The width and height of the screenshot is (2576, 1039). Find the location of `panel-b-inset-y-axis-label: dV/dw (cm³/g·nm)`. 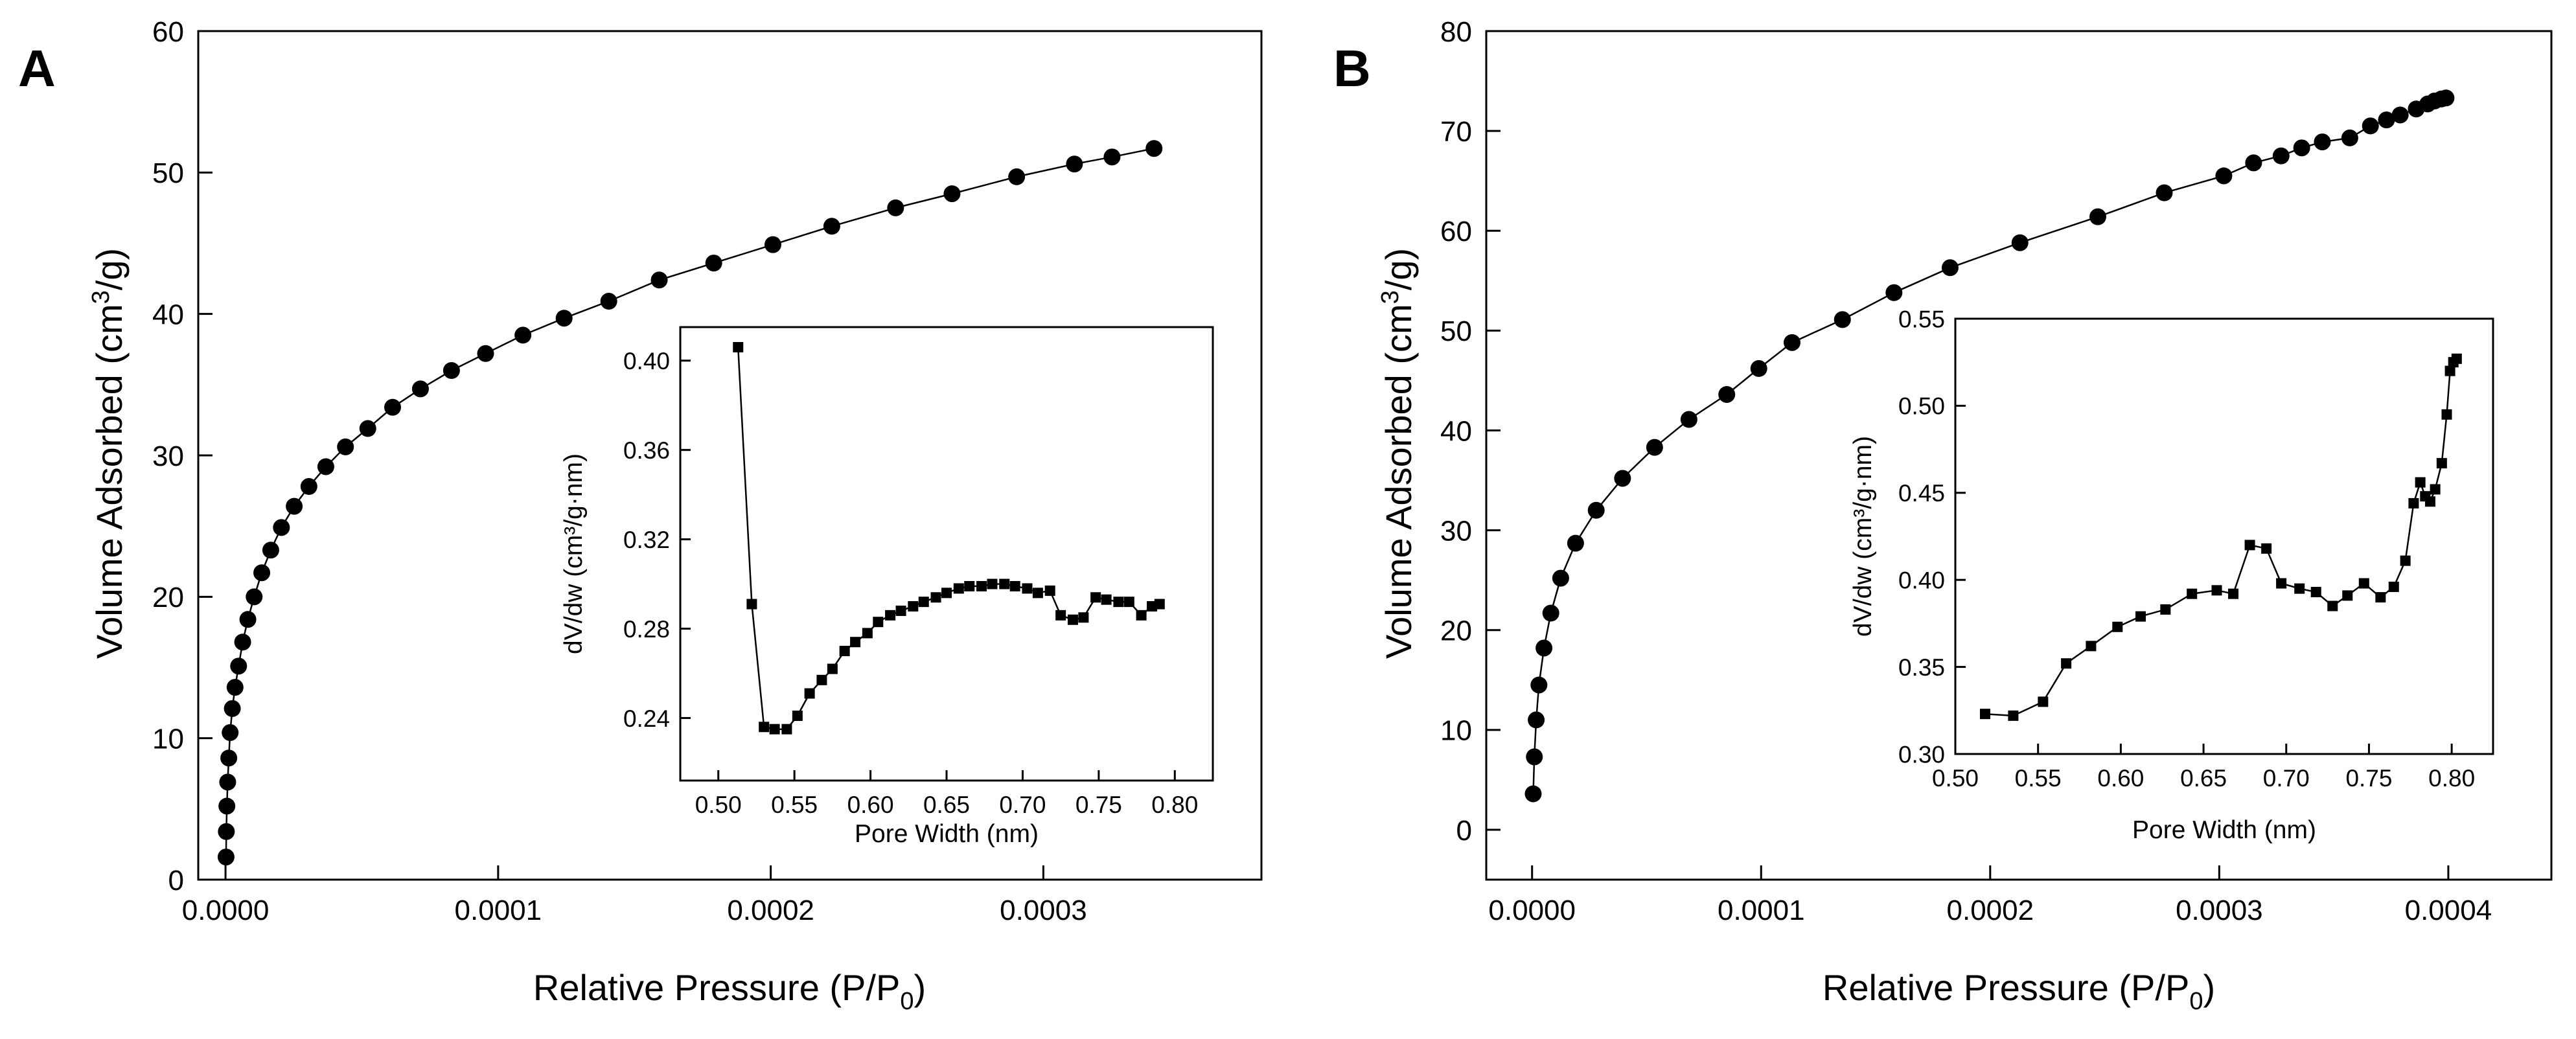

panel-b-inset-y-axis-label: dV/dw (cm³/g·nm) is located at coordinates (1863, 536).